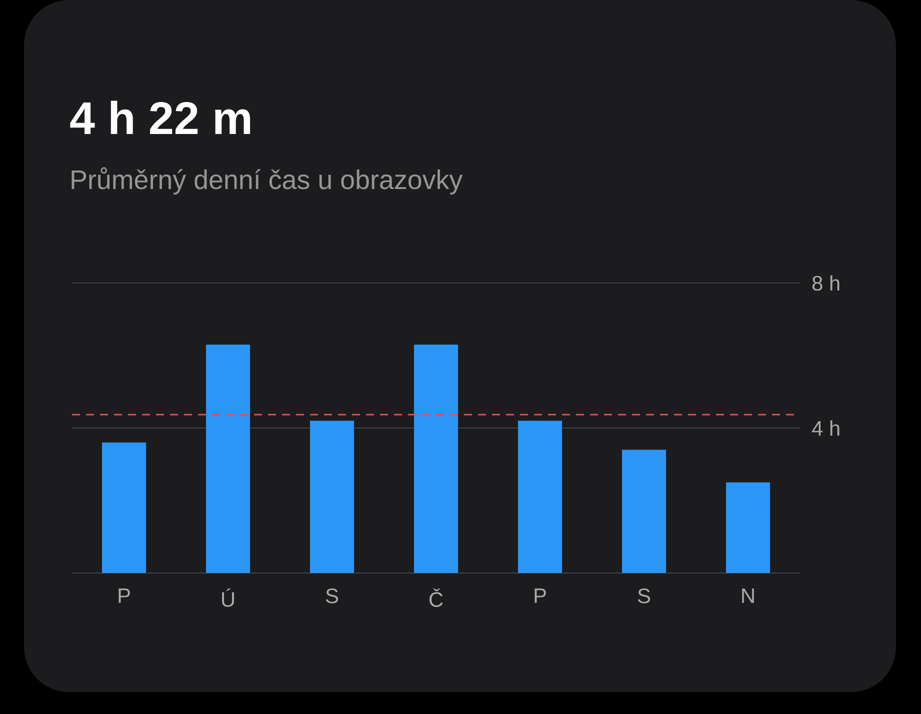 The height and width of the screenshot is (714, 921). I want to click on x-tick-label: Ú, so click(228, 597).